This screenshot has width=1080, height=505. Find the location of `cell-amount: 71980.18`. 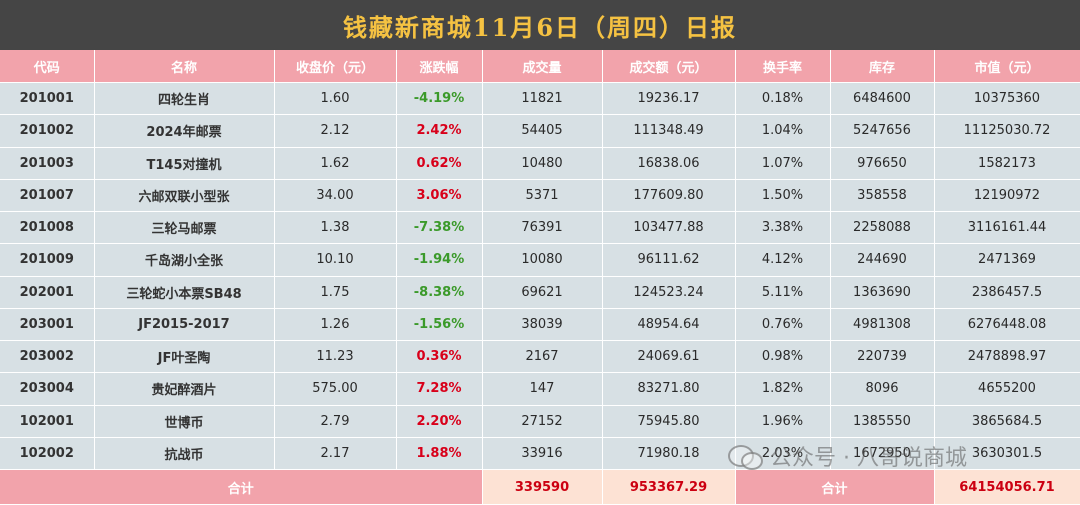

cell-amount: 71980.18 is located at coordinates (669, 454).